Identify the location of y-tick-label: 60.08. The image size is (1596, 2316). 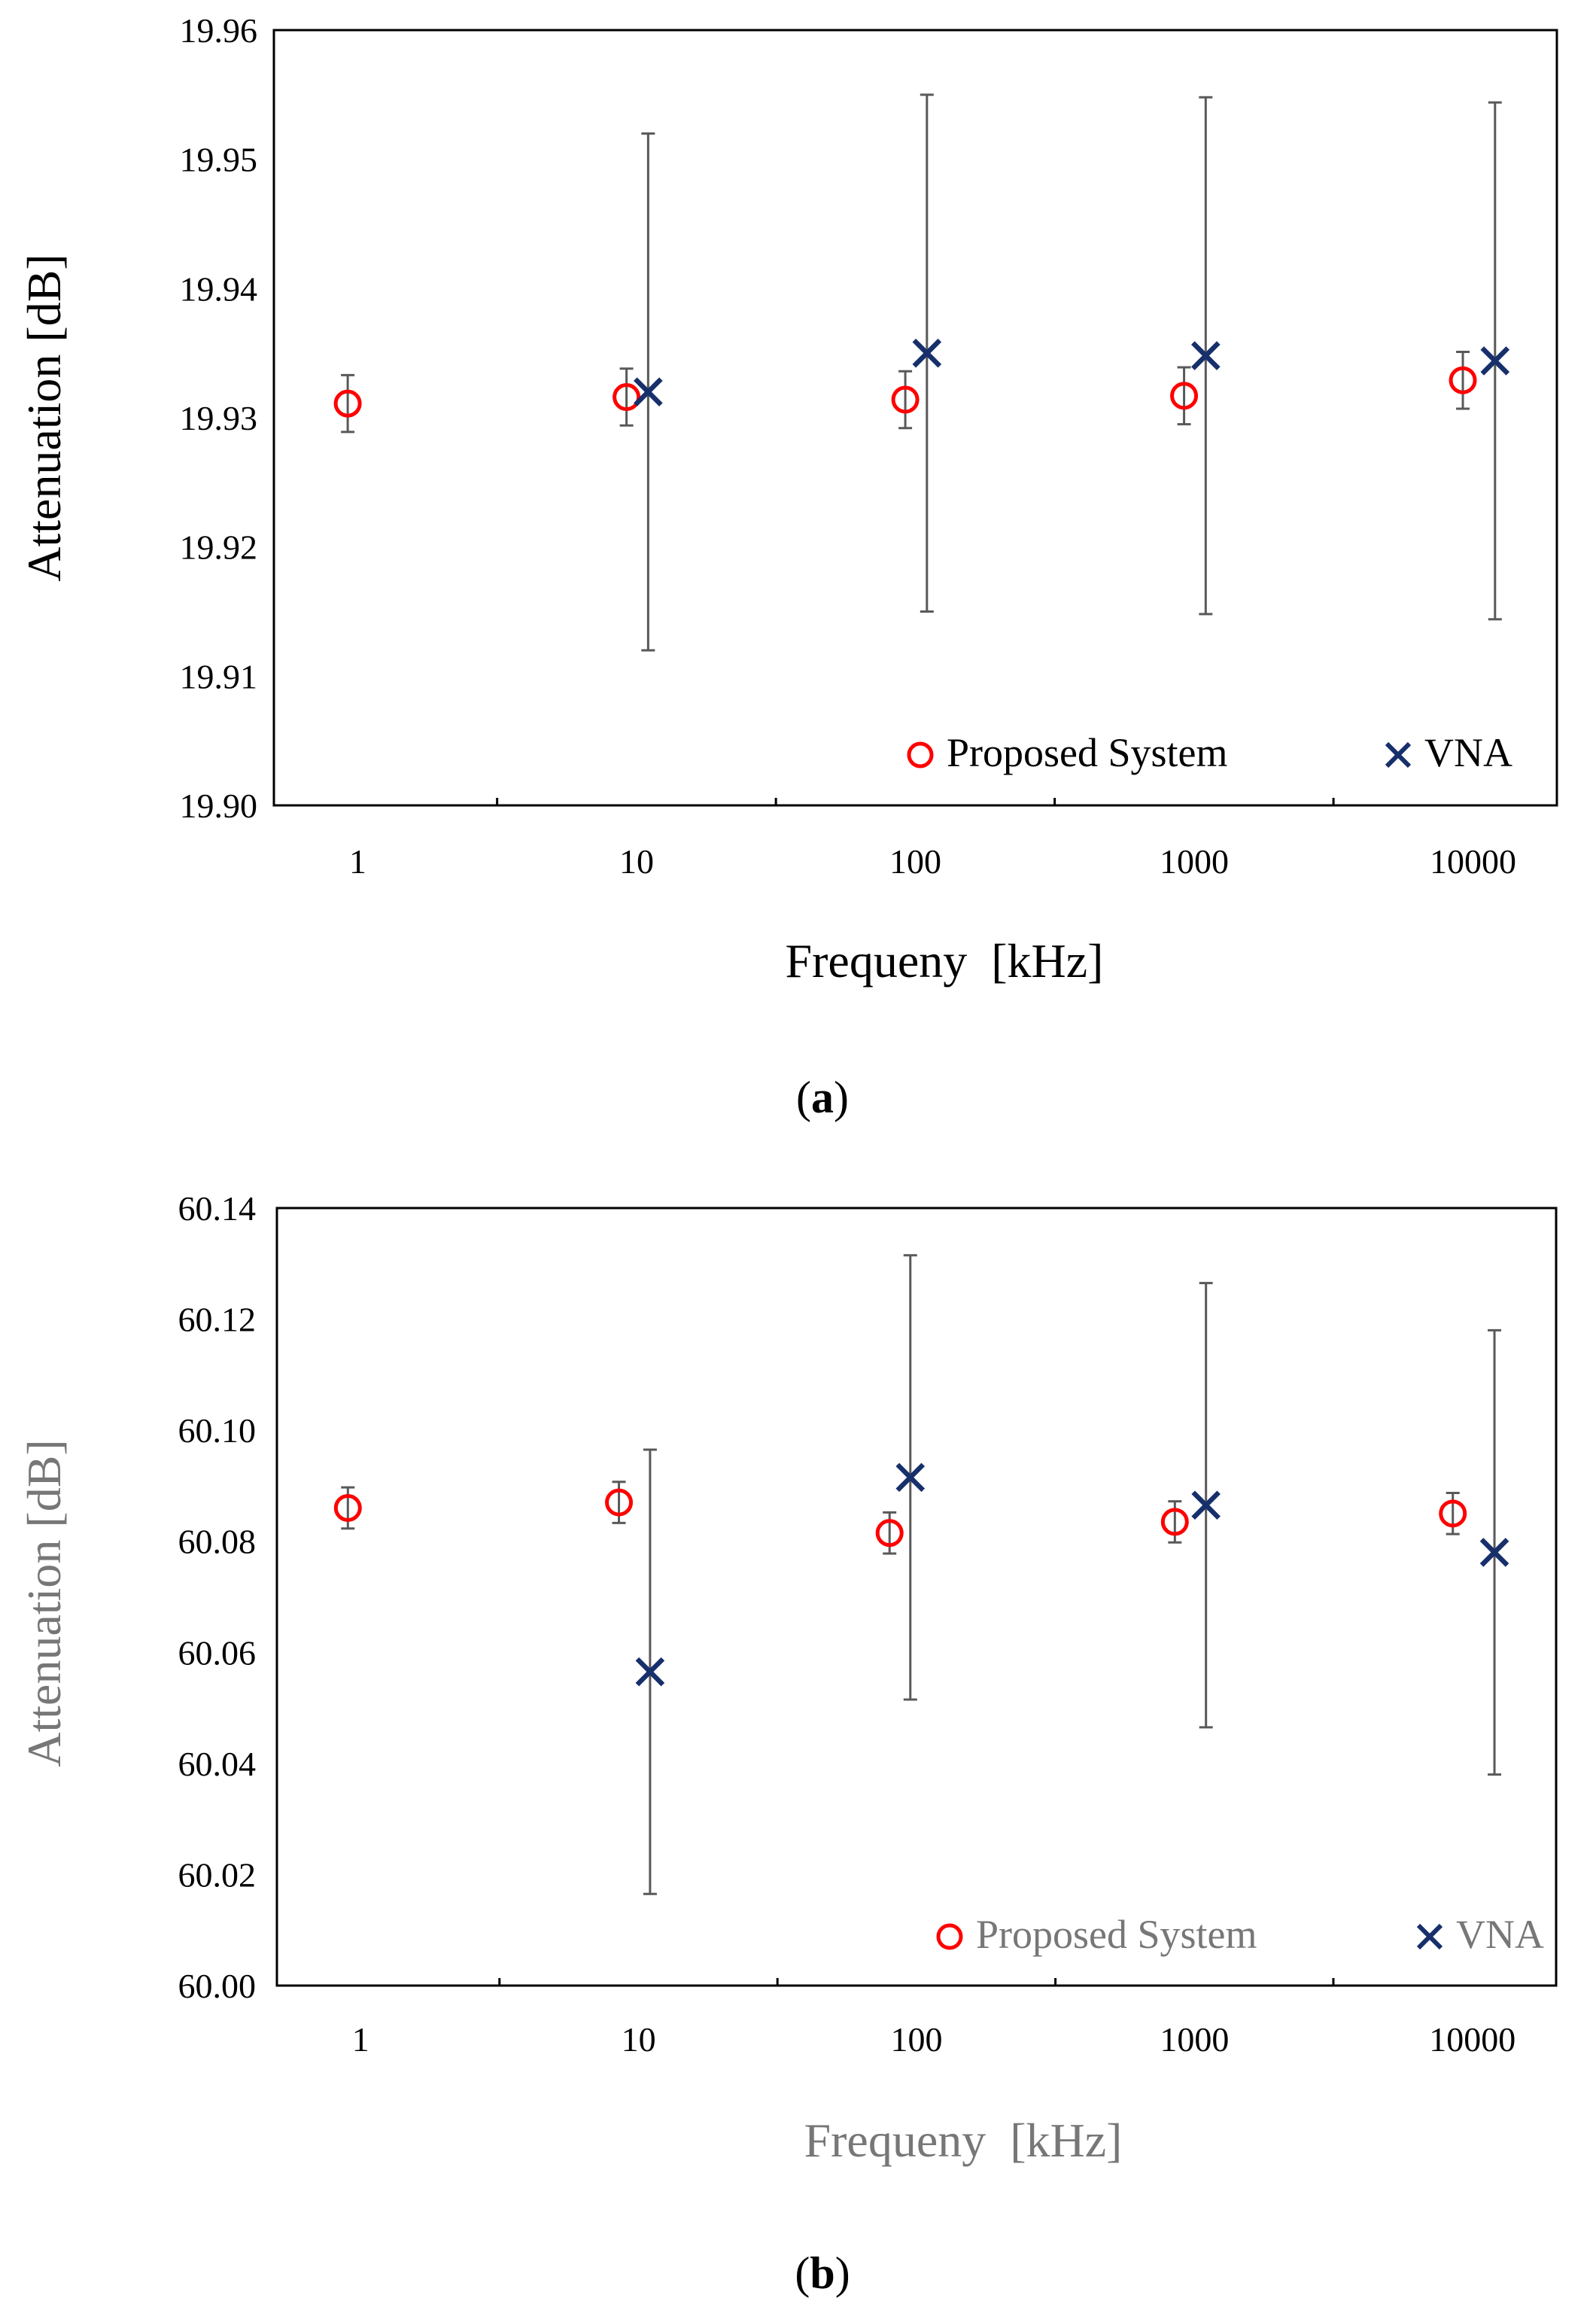
(217, 1542).